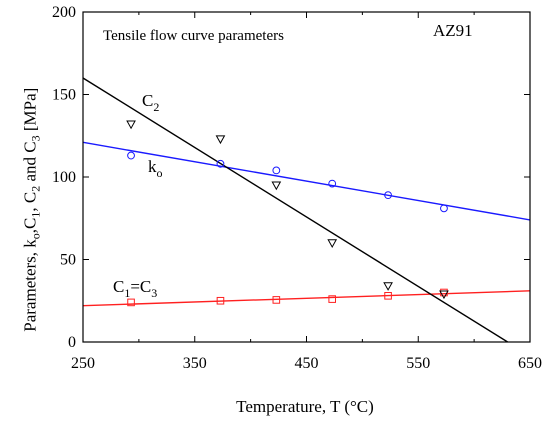 The width and height of the screenshot is (550, 422). I want to click on series-label-c1-c3: C1=C3, so click(135, 288).